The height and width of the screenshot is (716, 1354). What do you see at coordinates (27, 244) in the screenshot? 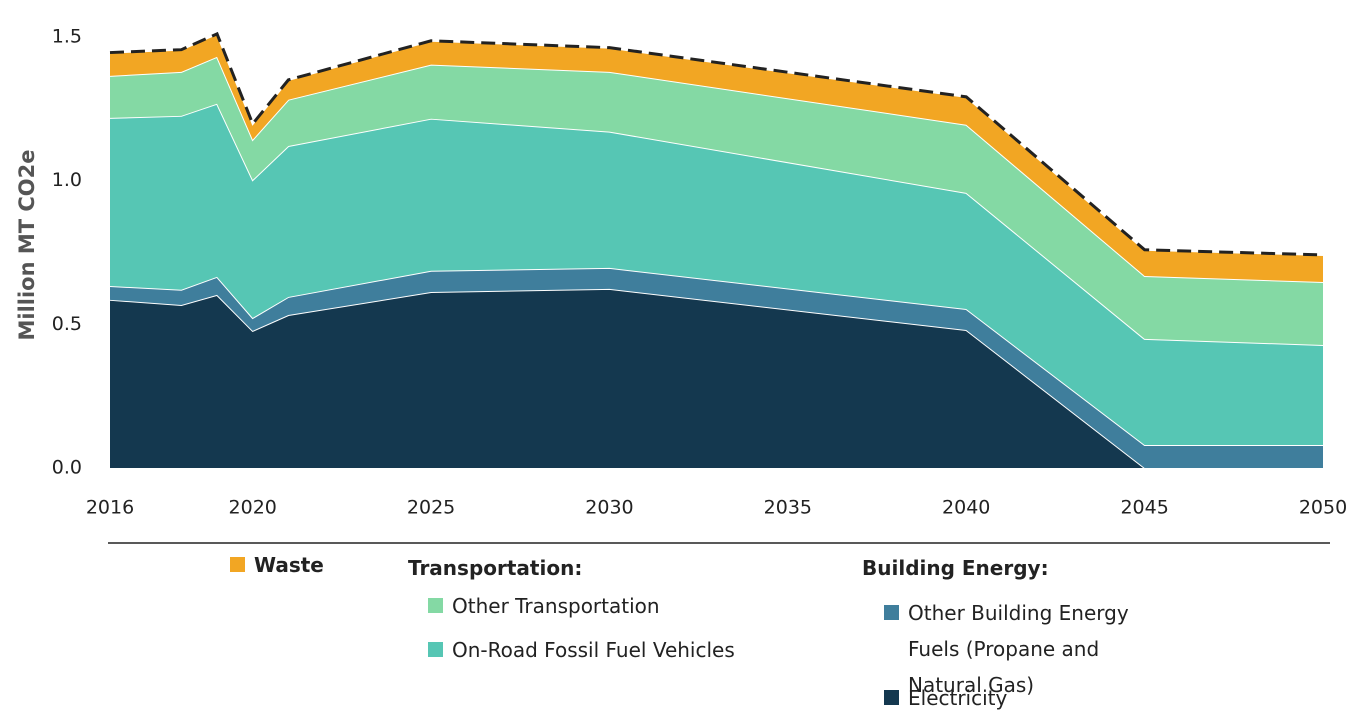
I see `y-axis-label: Million MT CO2e` at bounding box center [27, 244].